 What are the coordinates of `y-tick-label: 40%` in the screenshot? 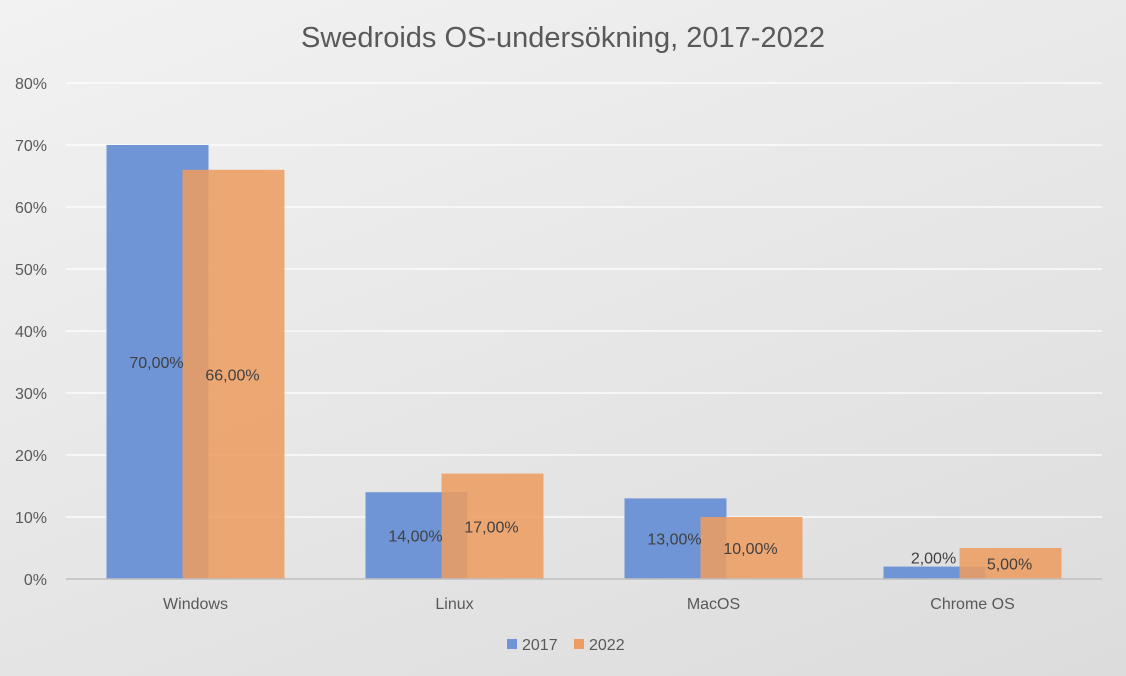 It's located at (31, 332).